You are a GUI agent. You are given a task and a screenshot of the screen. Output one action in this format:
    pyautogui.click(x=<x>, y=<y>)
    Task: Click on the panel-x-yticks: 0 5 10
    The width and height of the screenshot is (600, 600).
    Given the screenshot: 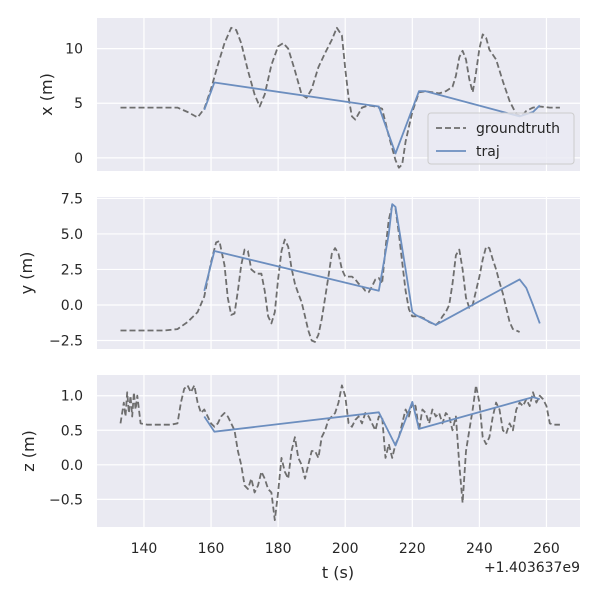 What is the action you would take?
    pyautogui.click(x=74, y=104)
    